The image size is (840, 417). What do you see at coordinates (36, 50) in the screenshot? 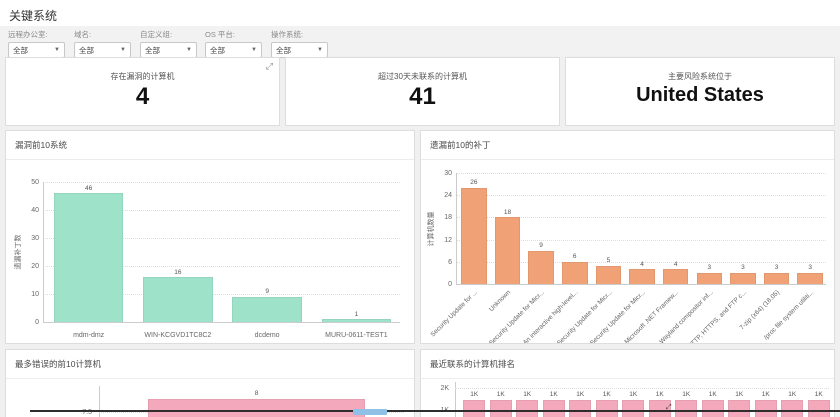
I see `remote-office-select: 全部 ▼` at bounding box center [36, 50].